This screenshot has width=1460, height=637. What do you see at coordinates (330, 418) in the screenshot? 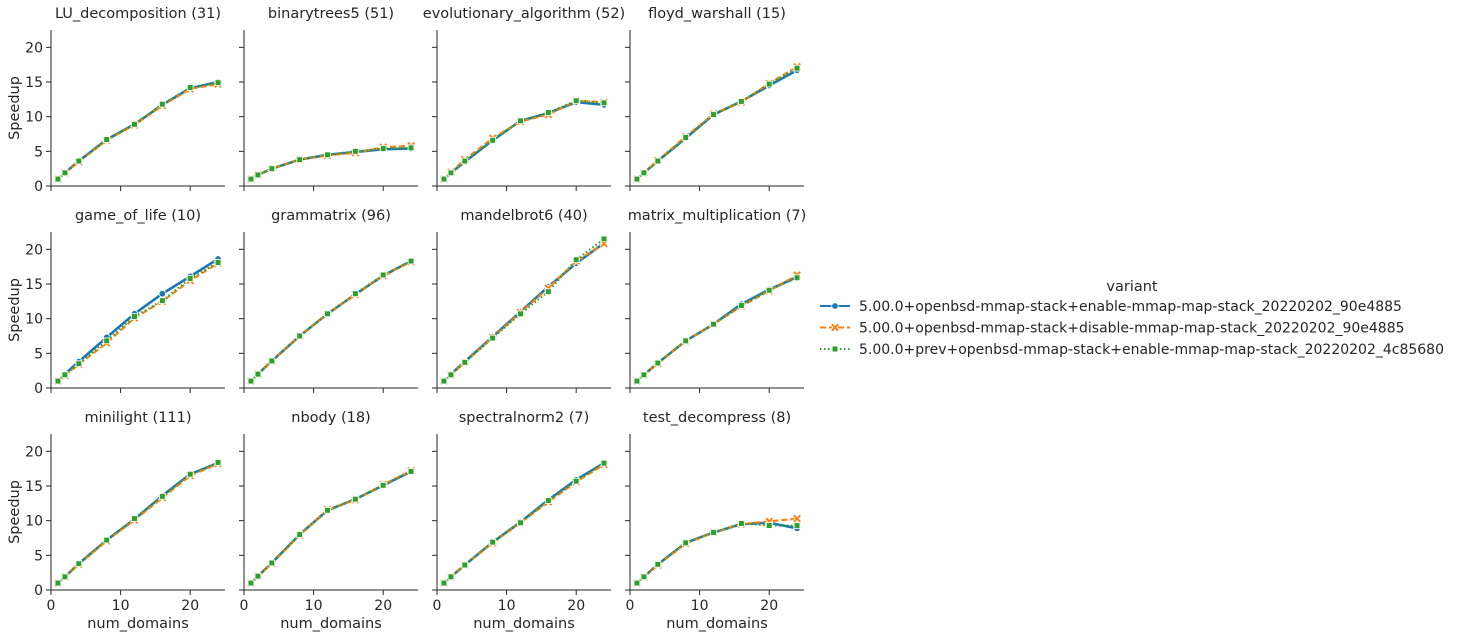
I see `panel-title: nbody (18)` at bounding box center [330, 418].